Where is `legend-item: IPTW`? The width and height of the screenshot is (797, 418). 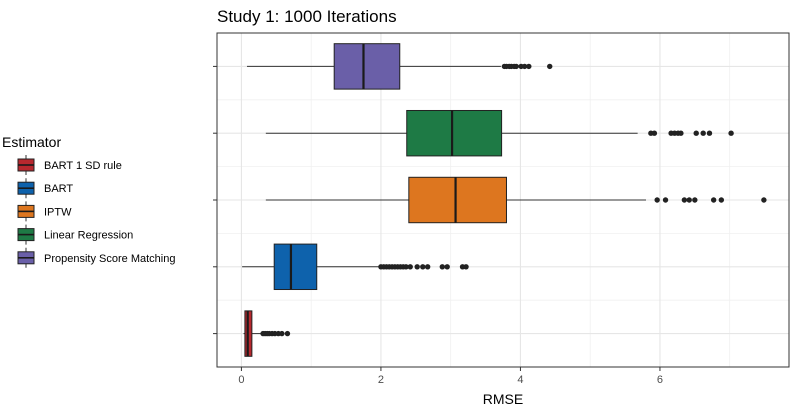 legend-item: IPTW is located at coordinates (44, 211).